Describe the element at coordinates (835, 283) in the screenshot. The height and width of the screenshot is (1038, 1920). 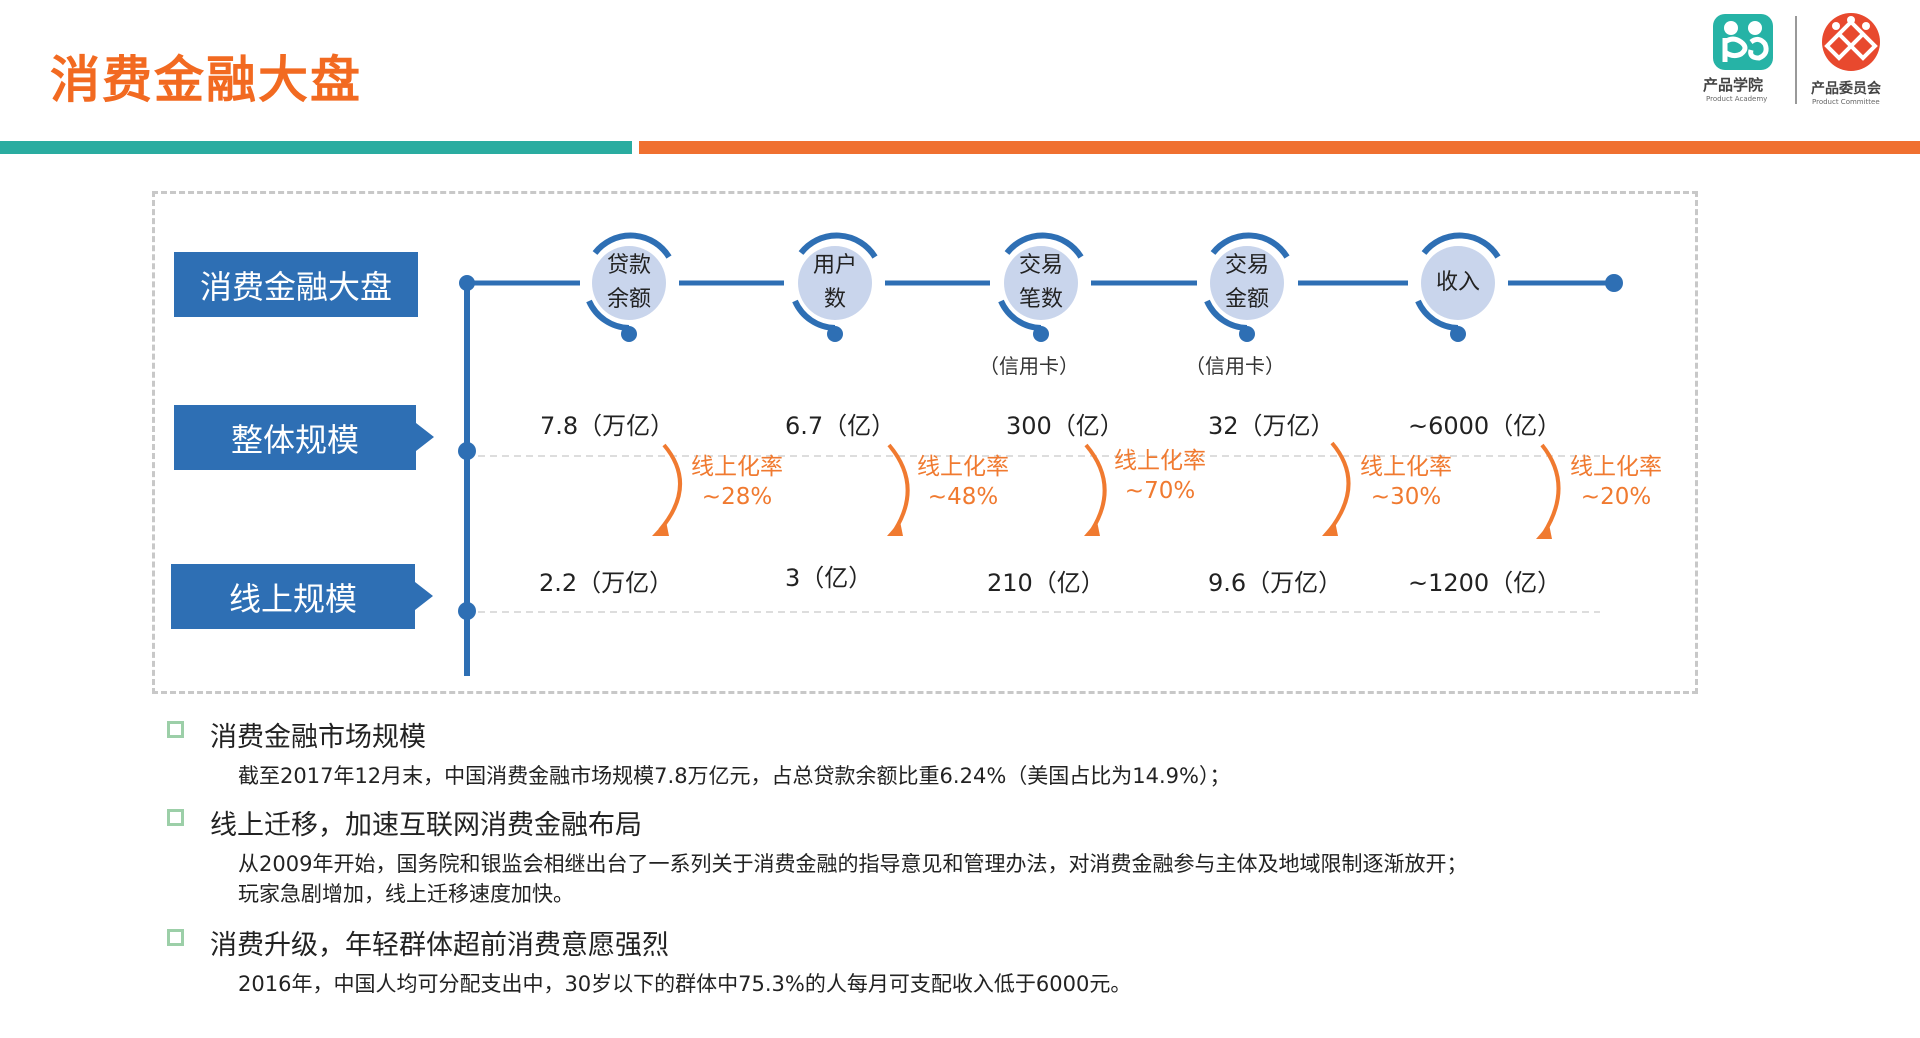
I see `metric-node-label: 用户数` at that location.